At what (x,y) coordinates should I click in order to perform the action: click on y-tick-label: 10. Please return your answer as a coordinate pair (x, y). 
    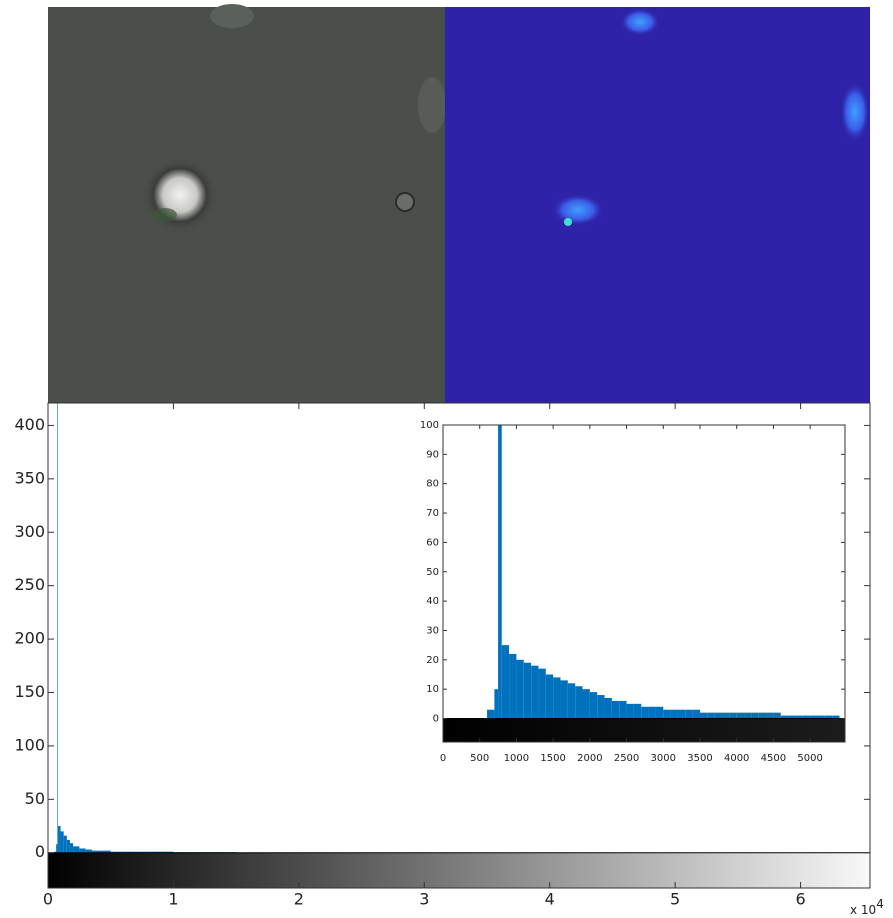
    Looking at the image, I should click on (432, 689).